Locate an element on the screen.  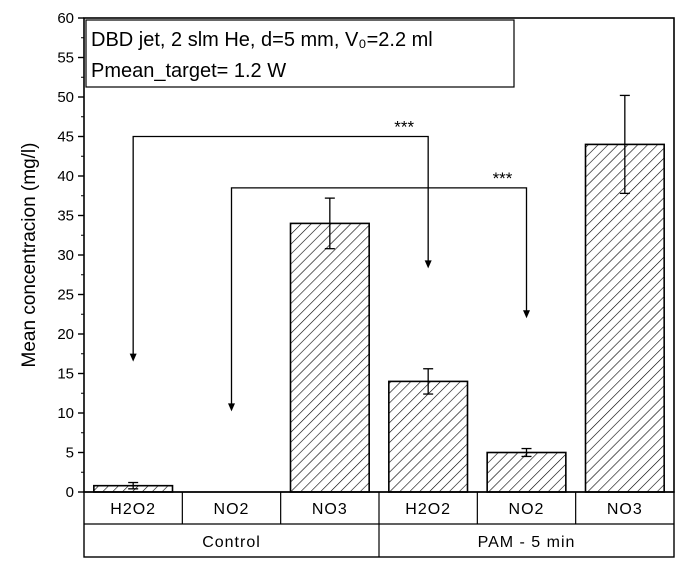
significance-label-1: *** is located at coordinates (503, 178).